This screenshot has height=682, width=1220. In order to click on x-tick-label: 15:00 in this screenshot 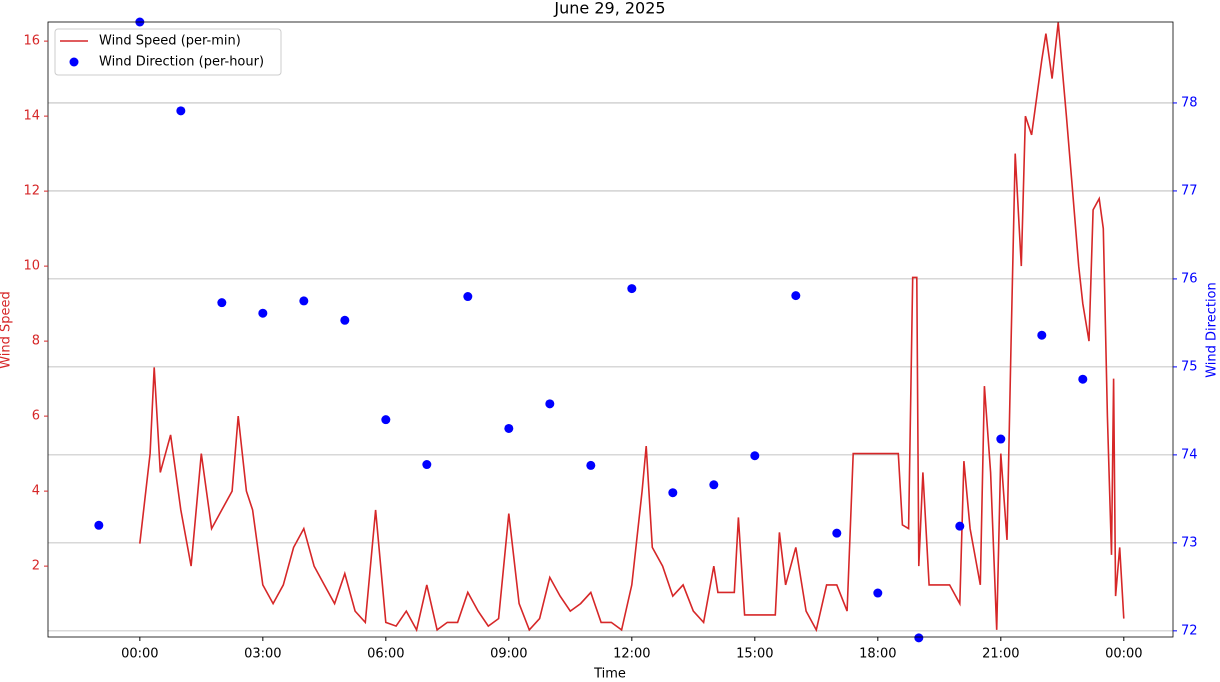, I will do `click(754, 654)`.